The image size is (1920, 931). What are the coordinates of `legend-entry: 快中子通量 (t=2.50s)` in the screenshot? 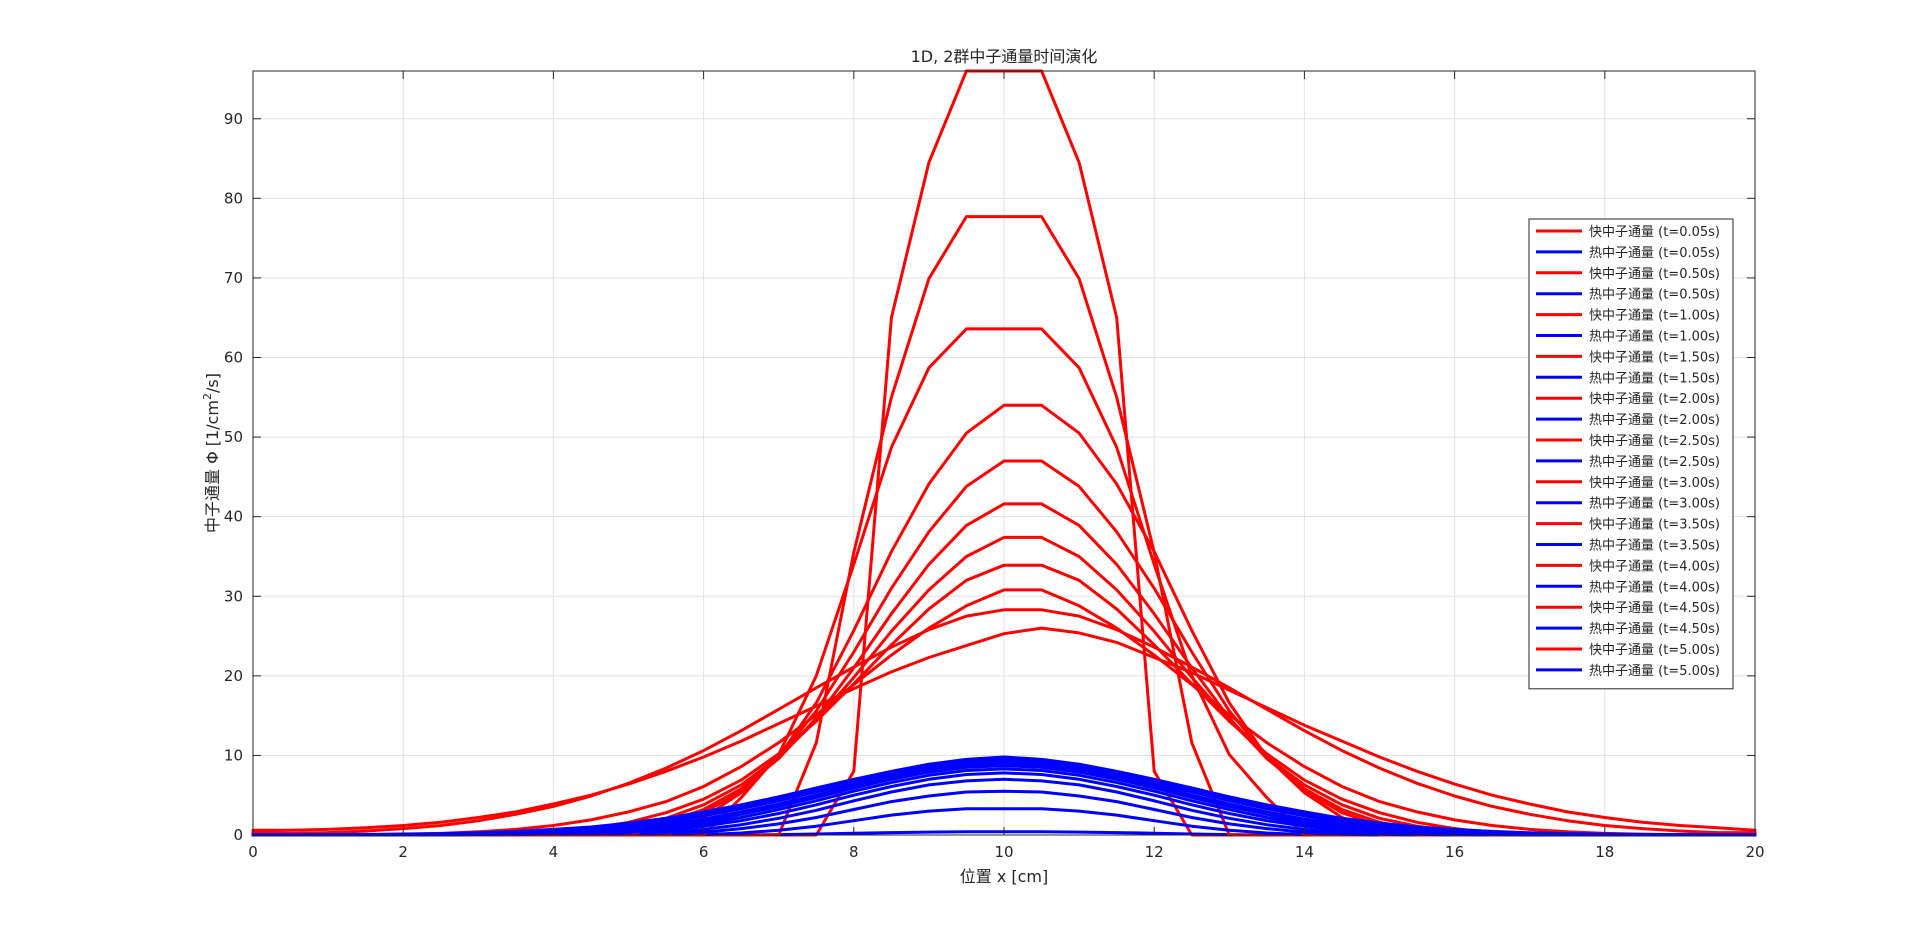 It's located at (1654, 441).